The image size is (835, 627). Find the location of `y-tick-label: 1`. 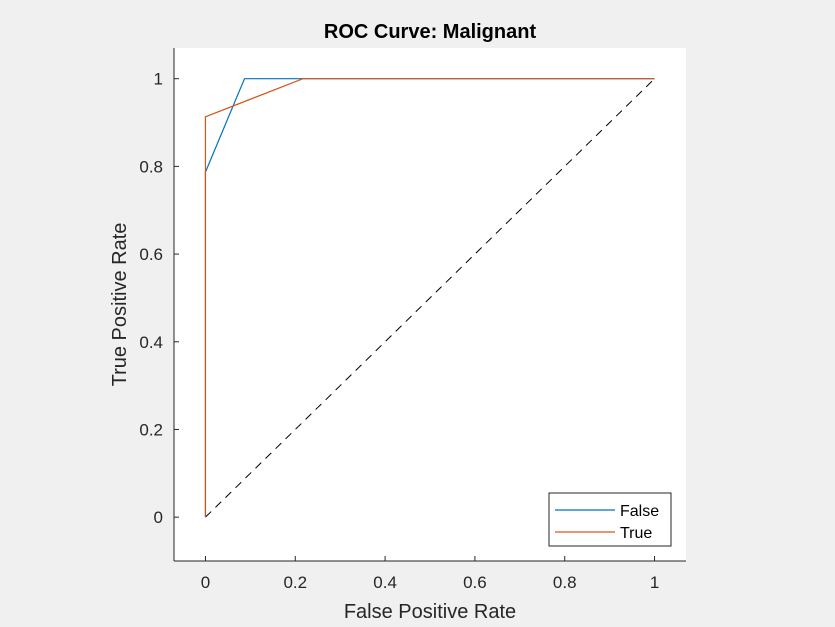

y-tick-label: 1 is located at coordinates (158, 79).